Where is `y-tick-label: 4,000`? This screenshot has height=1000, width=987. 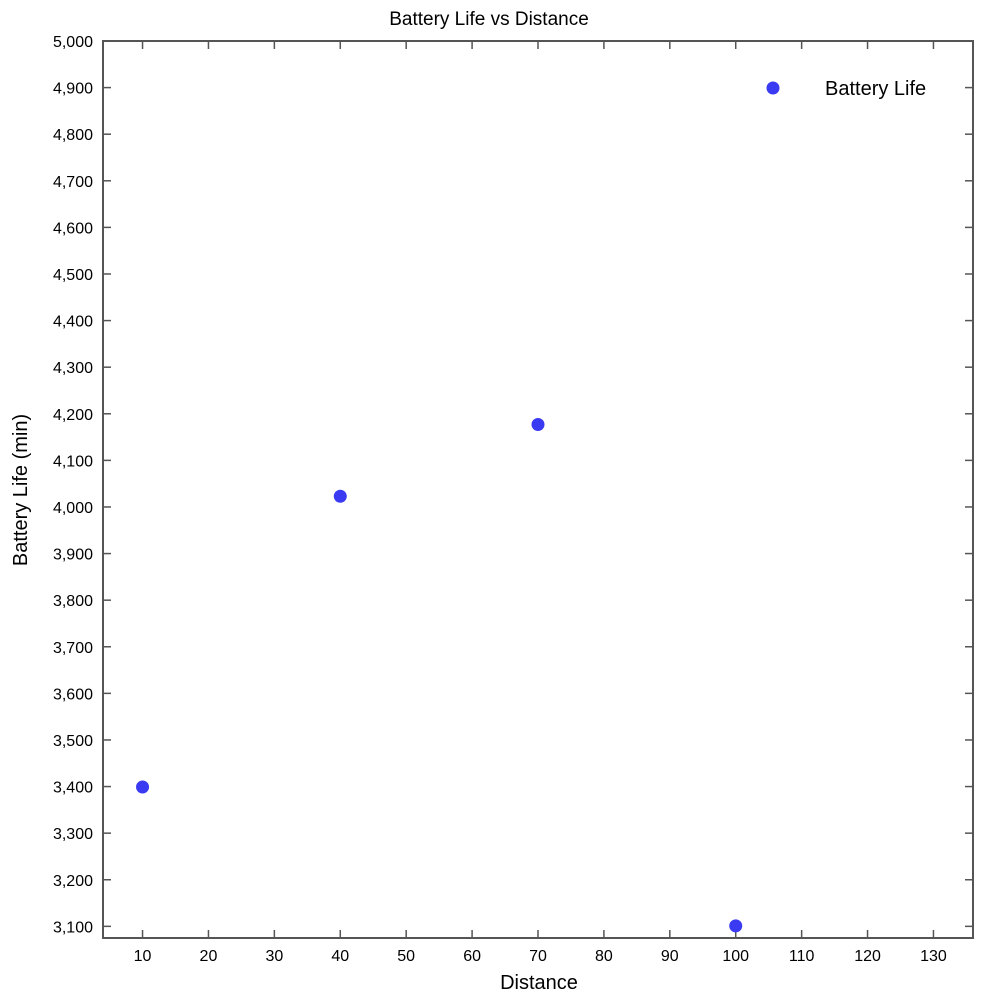
y-tick-label: 4,000 is located at coordinates (73, 508).